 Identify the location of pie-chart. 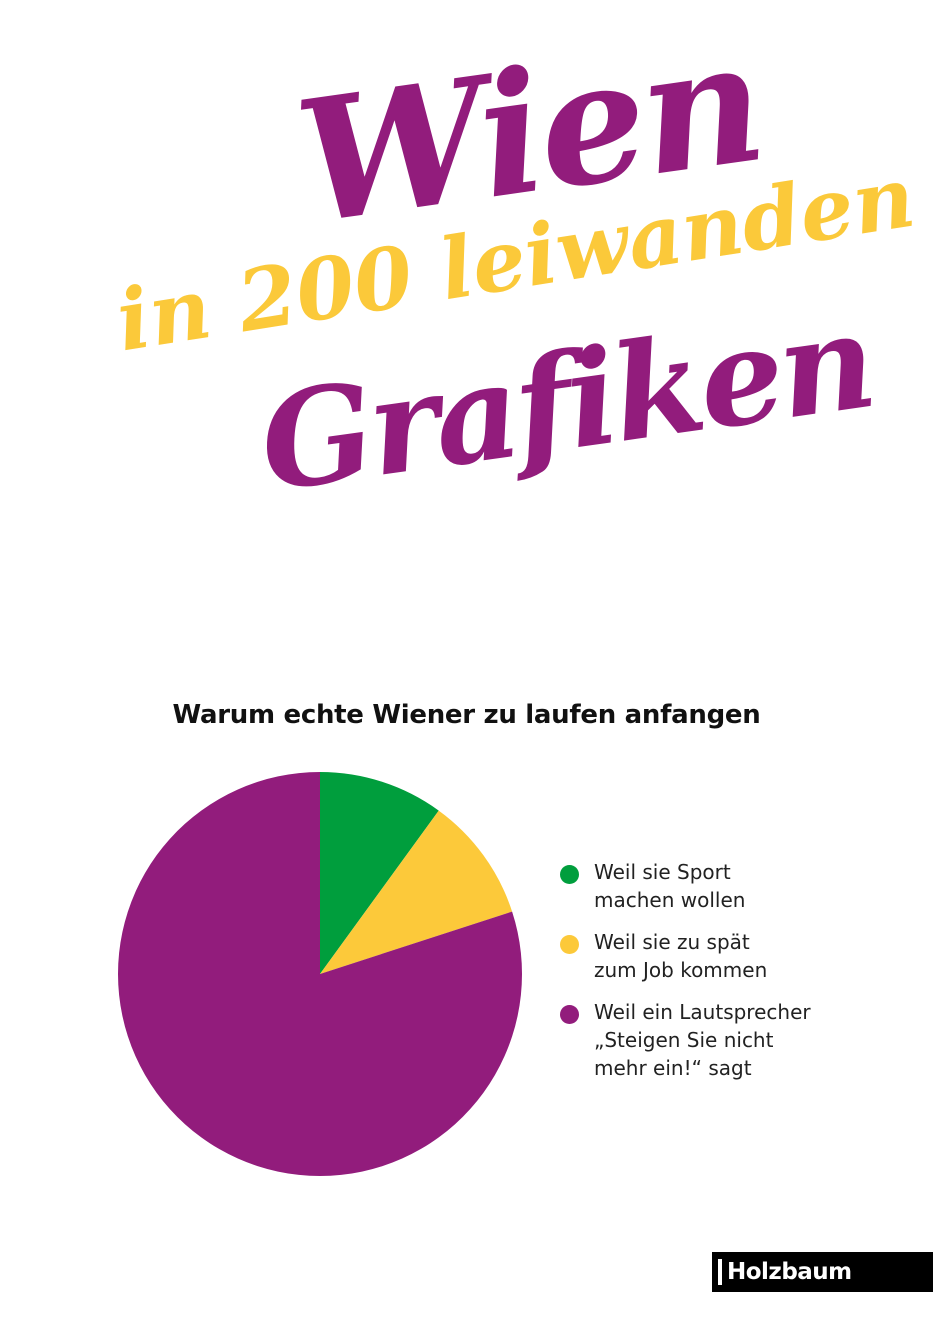
(319, 974).